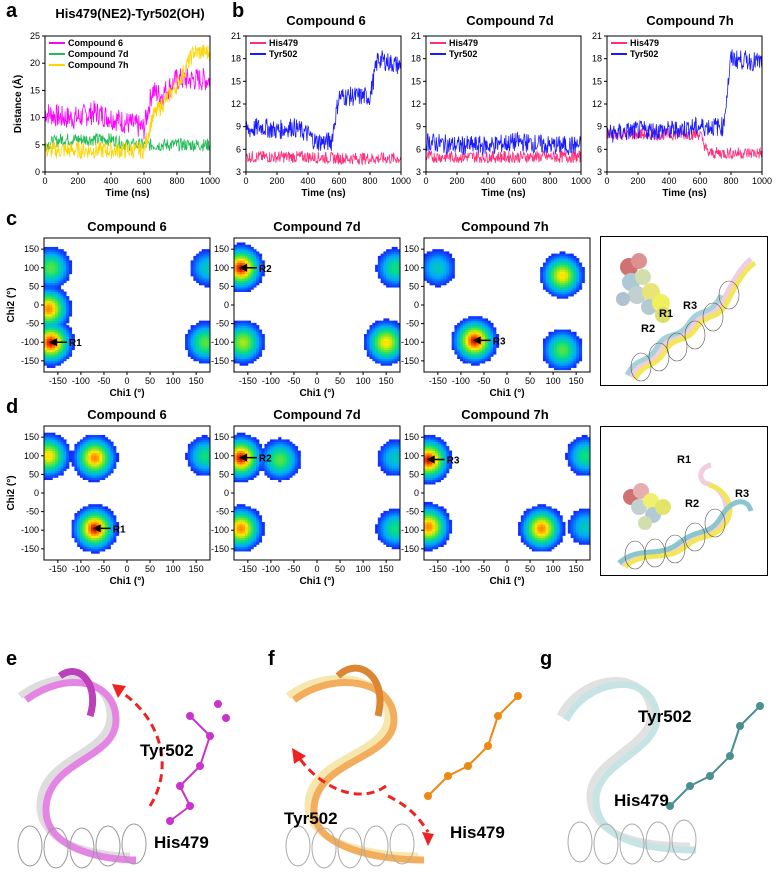 Image resolution: width=778 pixels, height=886 pixels. What do you see at coordinates (504, 310) in the screenshot?
I see `heatmap-cells` at bounding box center [504, 310].